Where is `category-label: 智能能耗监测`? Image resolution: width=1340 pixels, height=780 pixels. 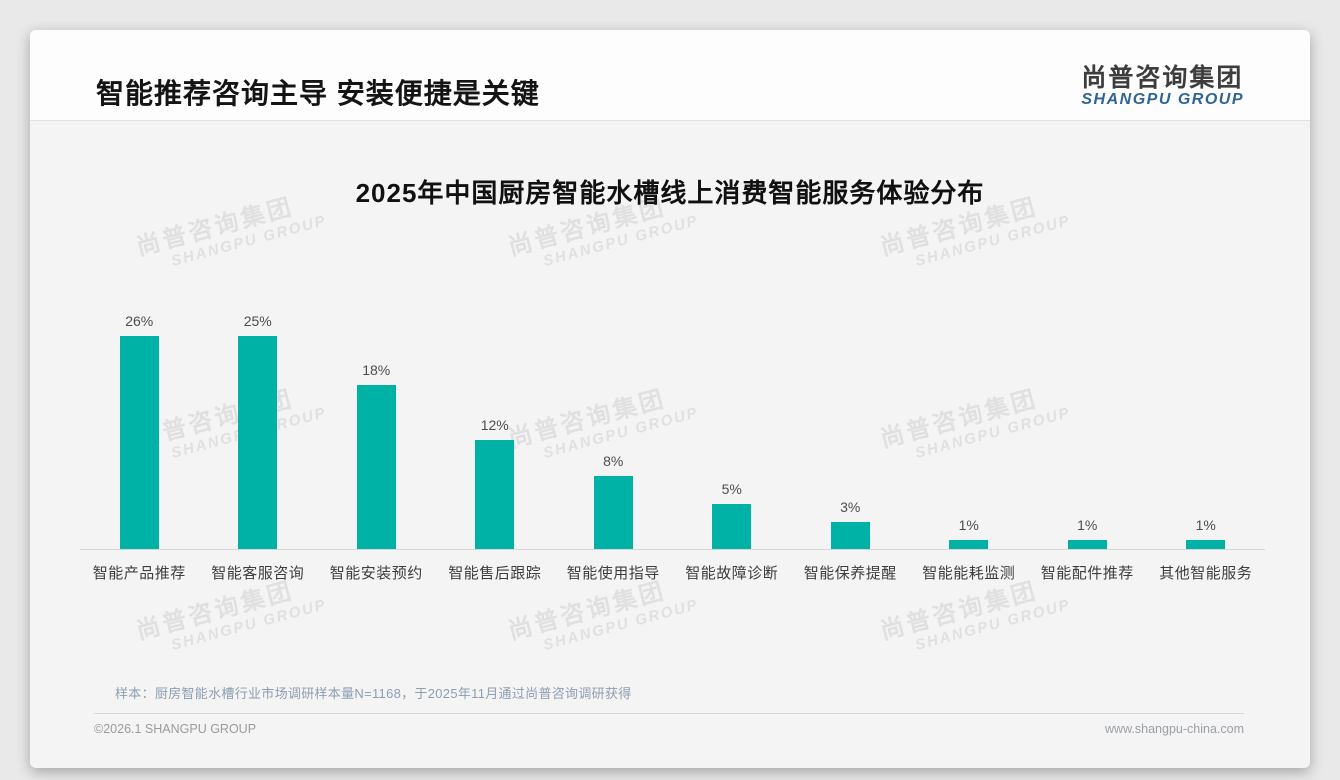 category-label: 智能能耗监测 is located at coordinates (969, 573).